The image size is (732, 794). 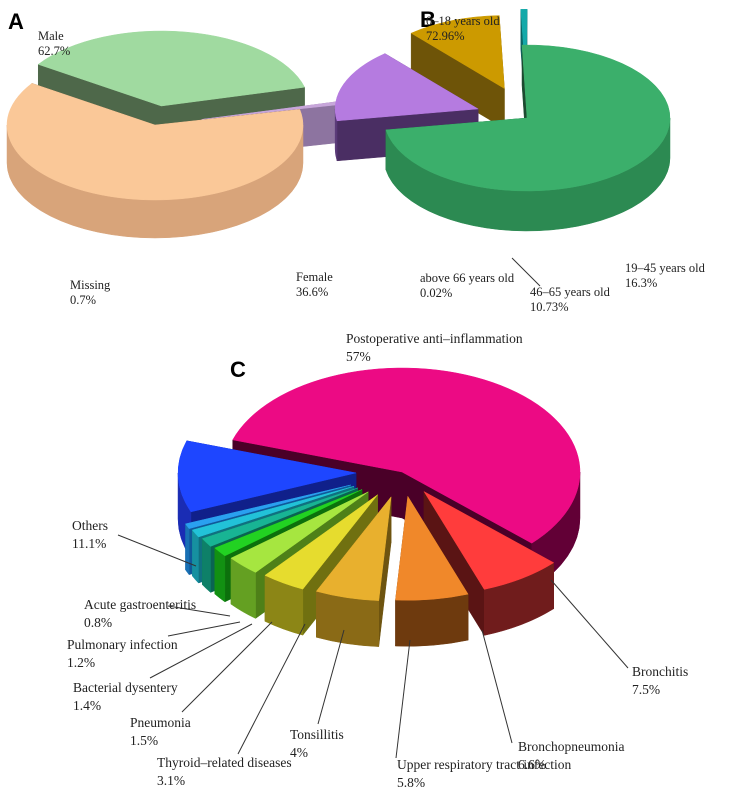 What do you see at coordinates (90, 285) in the screenshot?
I see `slice-label-missing-name: Missing` at bounding box center [90, 285].